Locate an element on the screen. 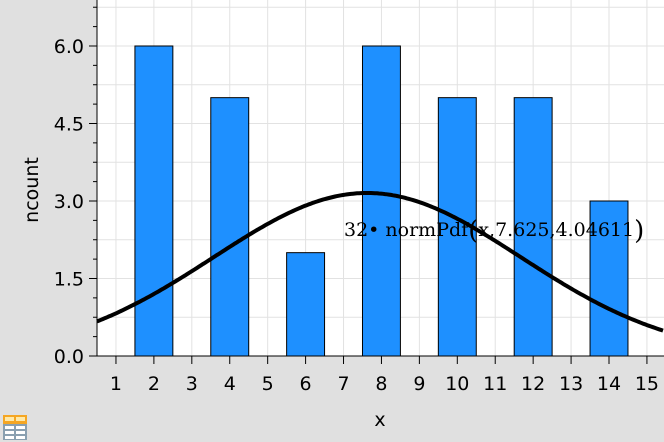  x-tick-label: 14 is located at coordinates (609, 384).